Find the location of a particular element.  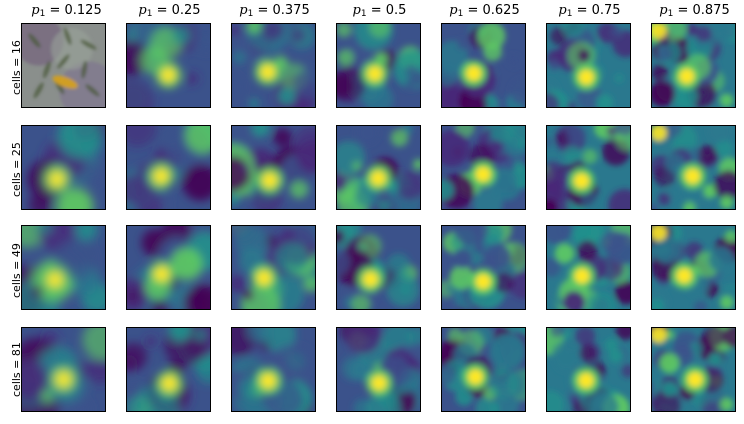

column-title: p1 = 0.375 is located at coordinates (274, 11).